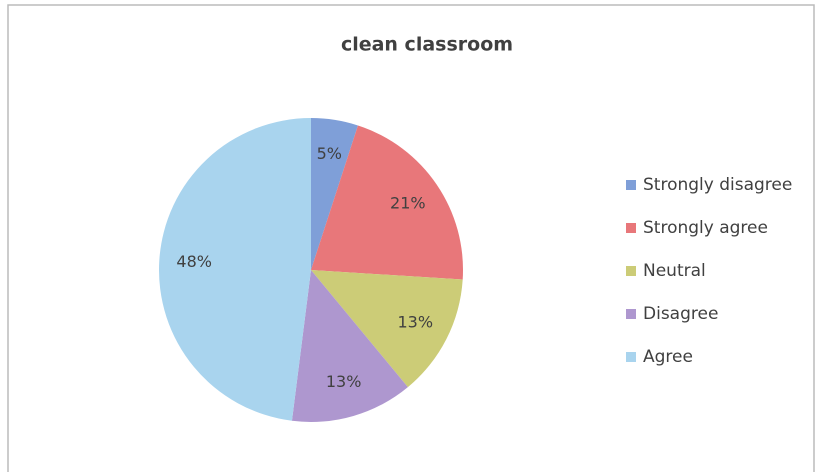 The image size is (817, 472). I want to click on legend-label: Neutral, so click(674, 271).